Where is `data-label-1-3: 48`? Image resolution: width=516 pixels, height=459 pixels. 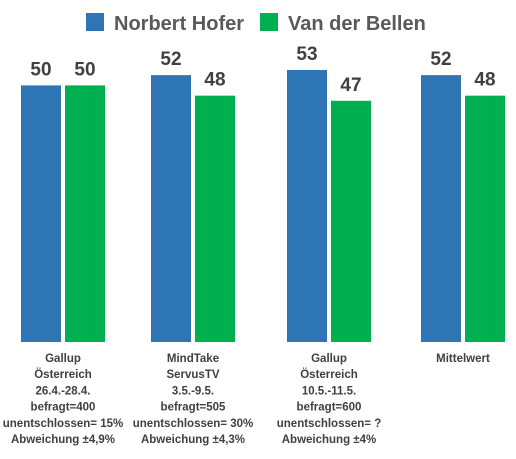 data-label-1-3: 48 is located at coordinates (484, 80).